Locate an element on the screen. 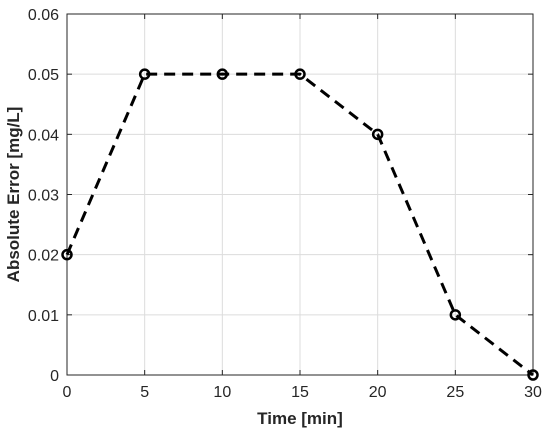  y-tick-labels: 0 0.01 0.02 0.03 0.04 0.05 0.06 is located at coordinates (43, 196).